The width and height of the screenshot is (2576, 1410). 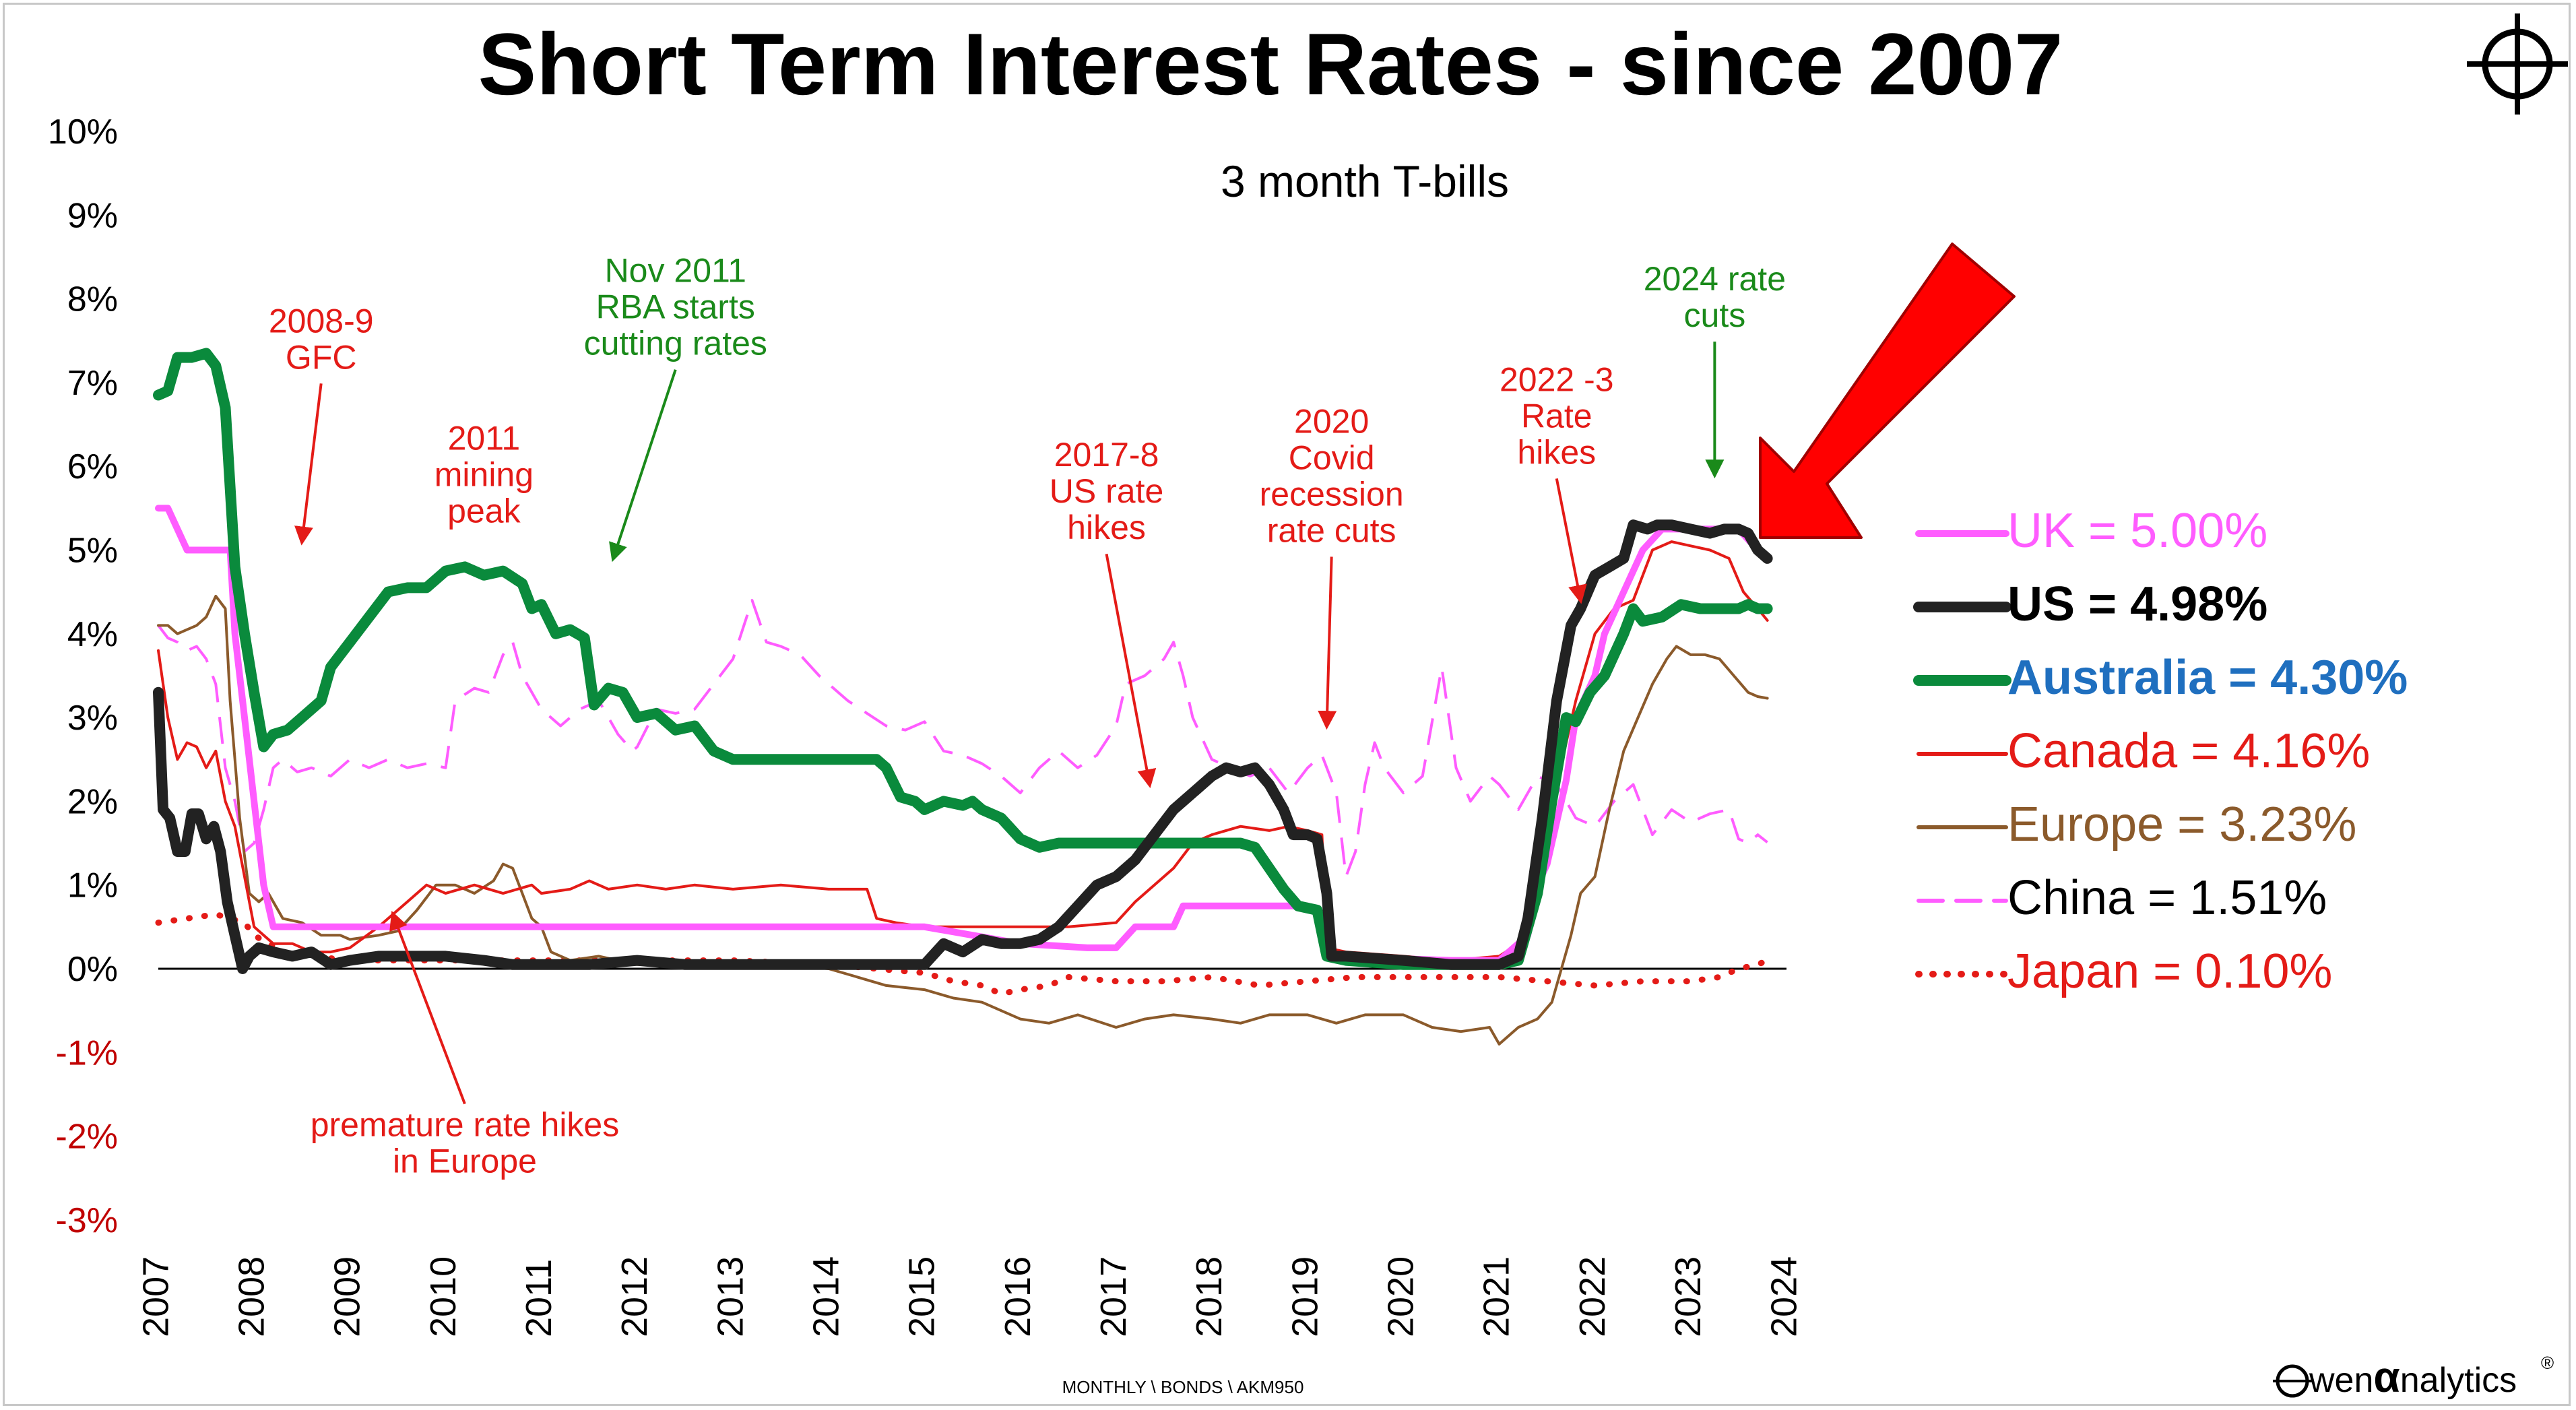 What do you see at coordinates (1888, 391) in the screenshot?
I see `big-red-arrow` at bounding box center [1888, 391].